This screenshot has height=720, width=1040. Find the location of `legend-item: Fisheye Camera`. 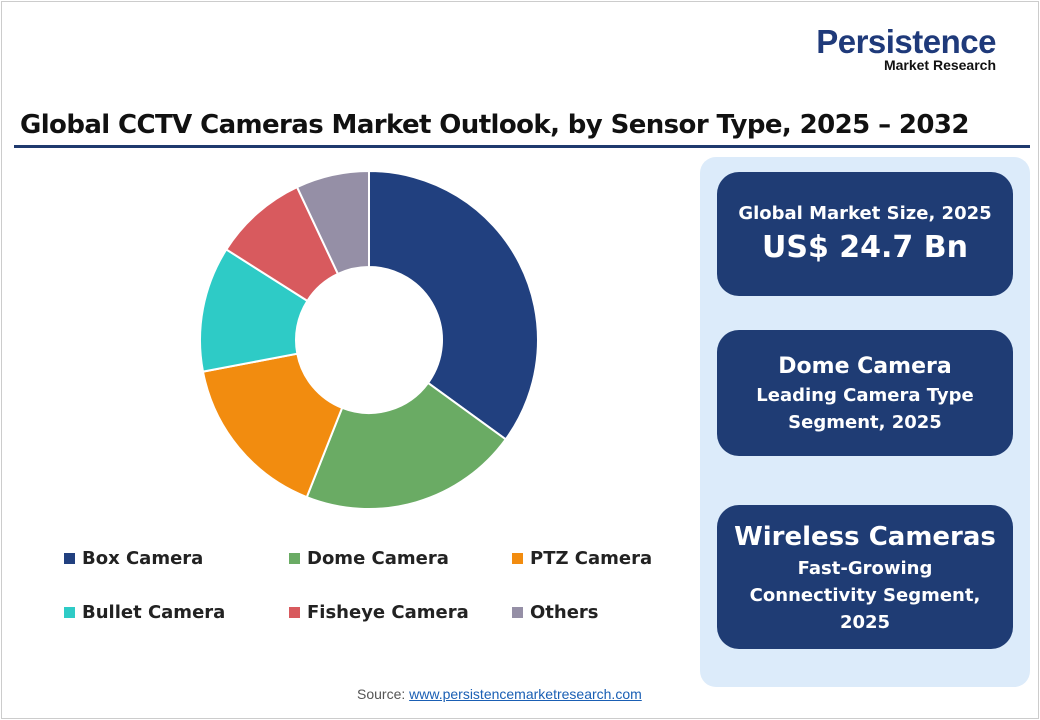

legend-item: Fisheye Camera is located at coordinates (379, 612).